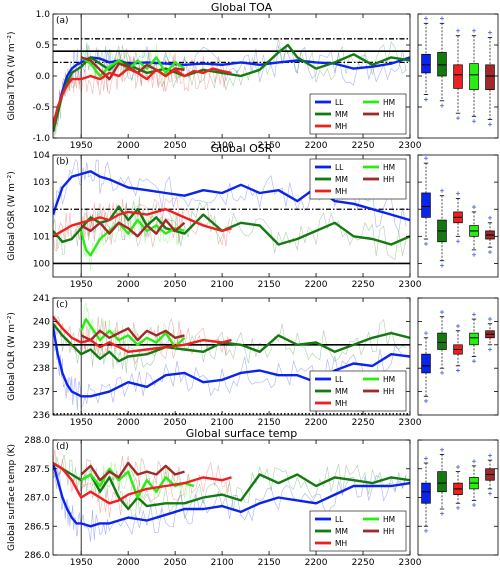 The image size is (500, 570). I want to click on series-line-mm, so click(231, 342).